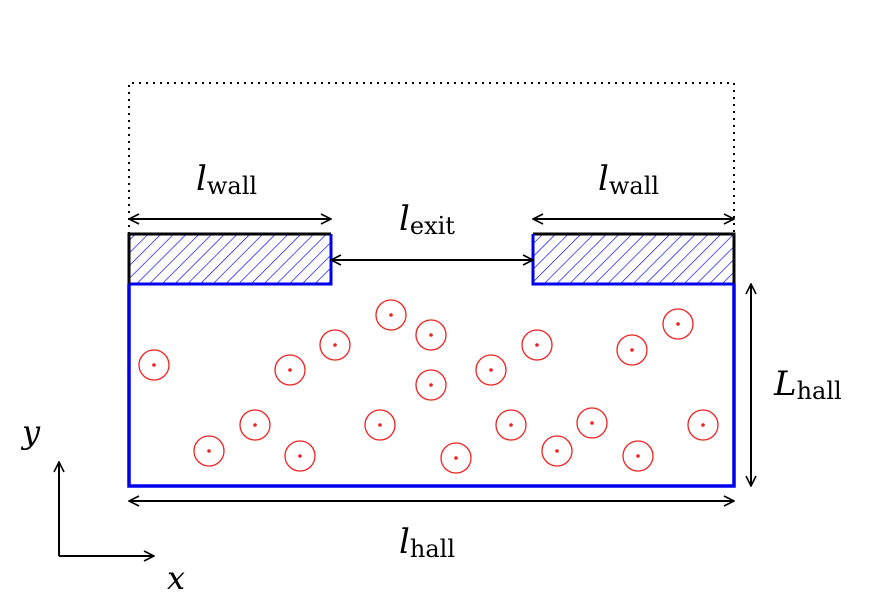  Describe the element at coordinates (628, 179) in the screenshot. I see `wall-right-label: lwall` at that location.